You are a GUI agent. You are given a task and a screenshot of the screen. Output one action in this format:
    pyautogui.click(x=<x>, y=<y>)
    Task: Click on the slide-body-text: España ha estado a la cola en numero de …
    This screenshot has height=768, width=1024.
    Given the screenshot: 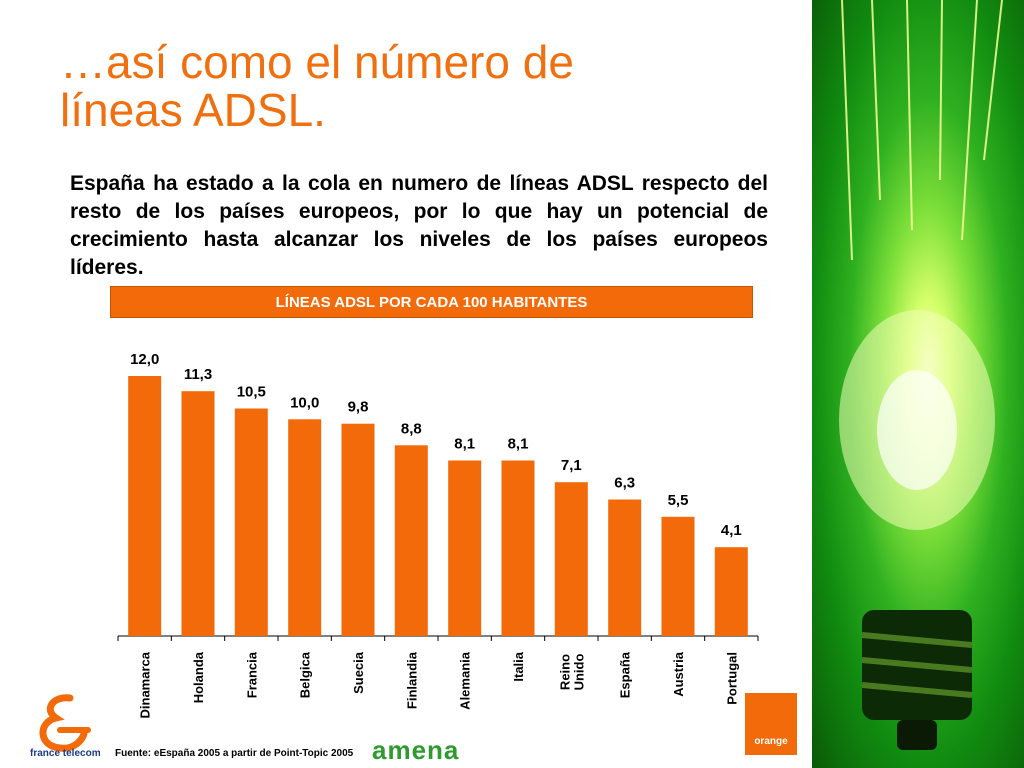 What is the action you would take?
    pyautogui.click(x=419, y=225)
    